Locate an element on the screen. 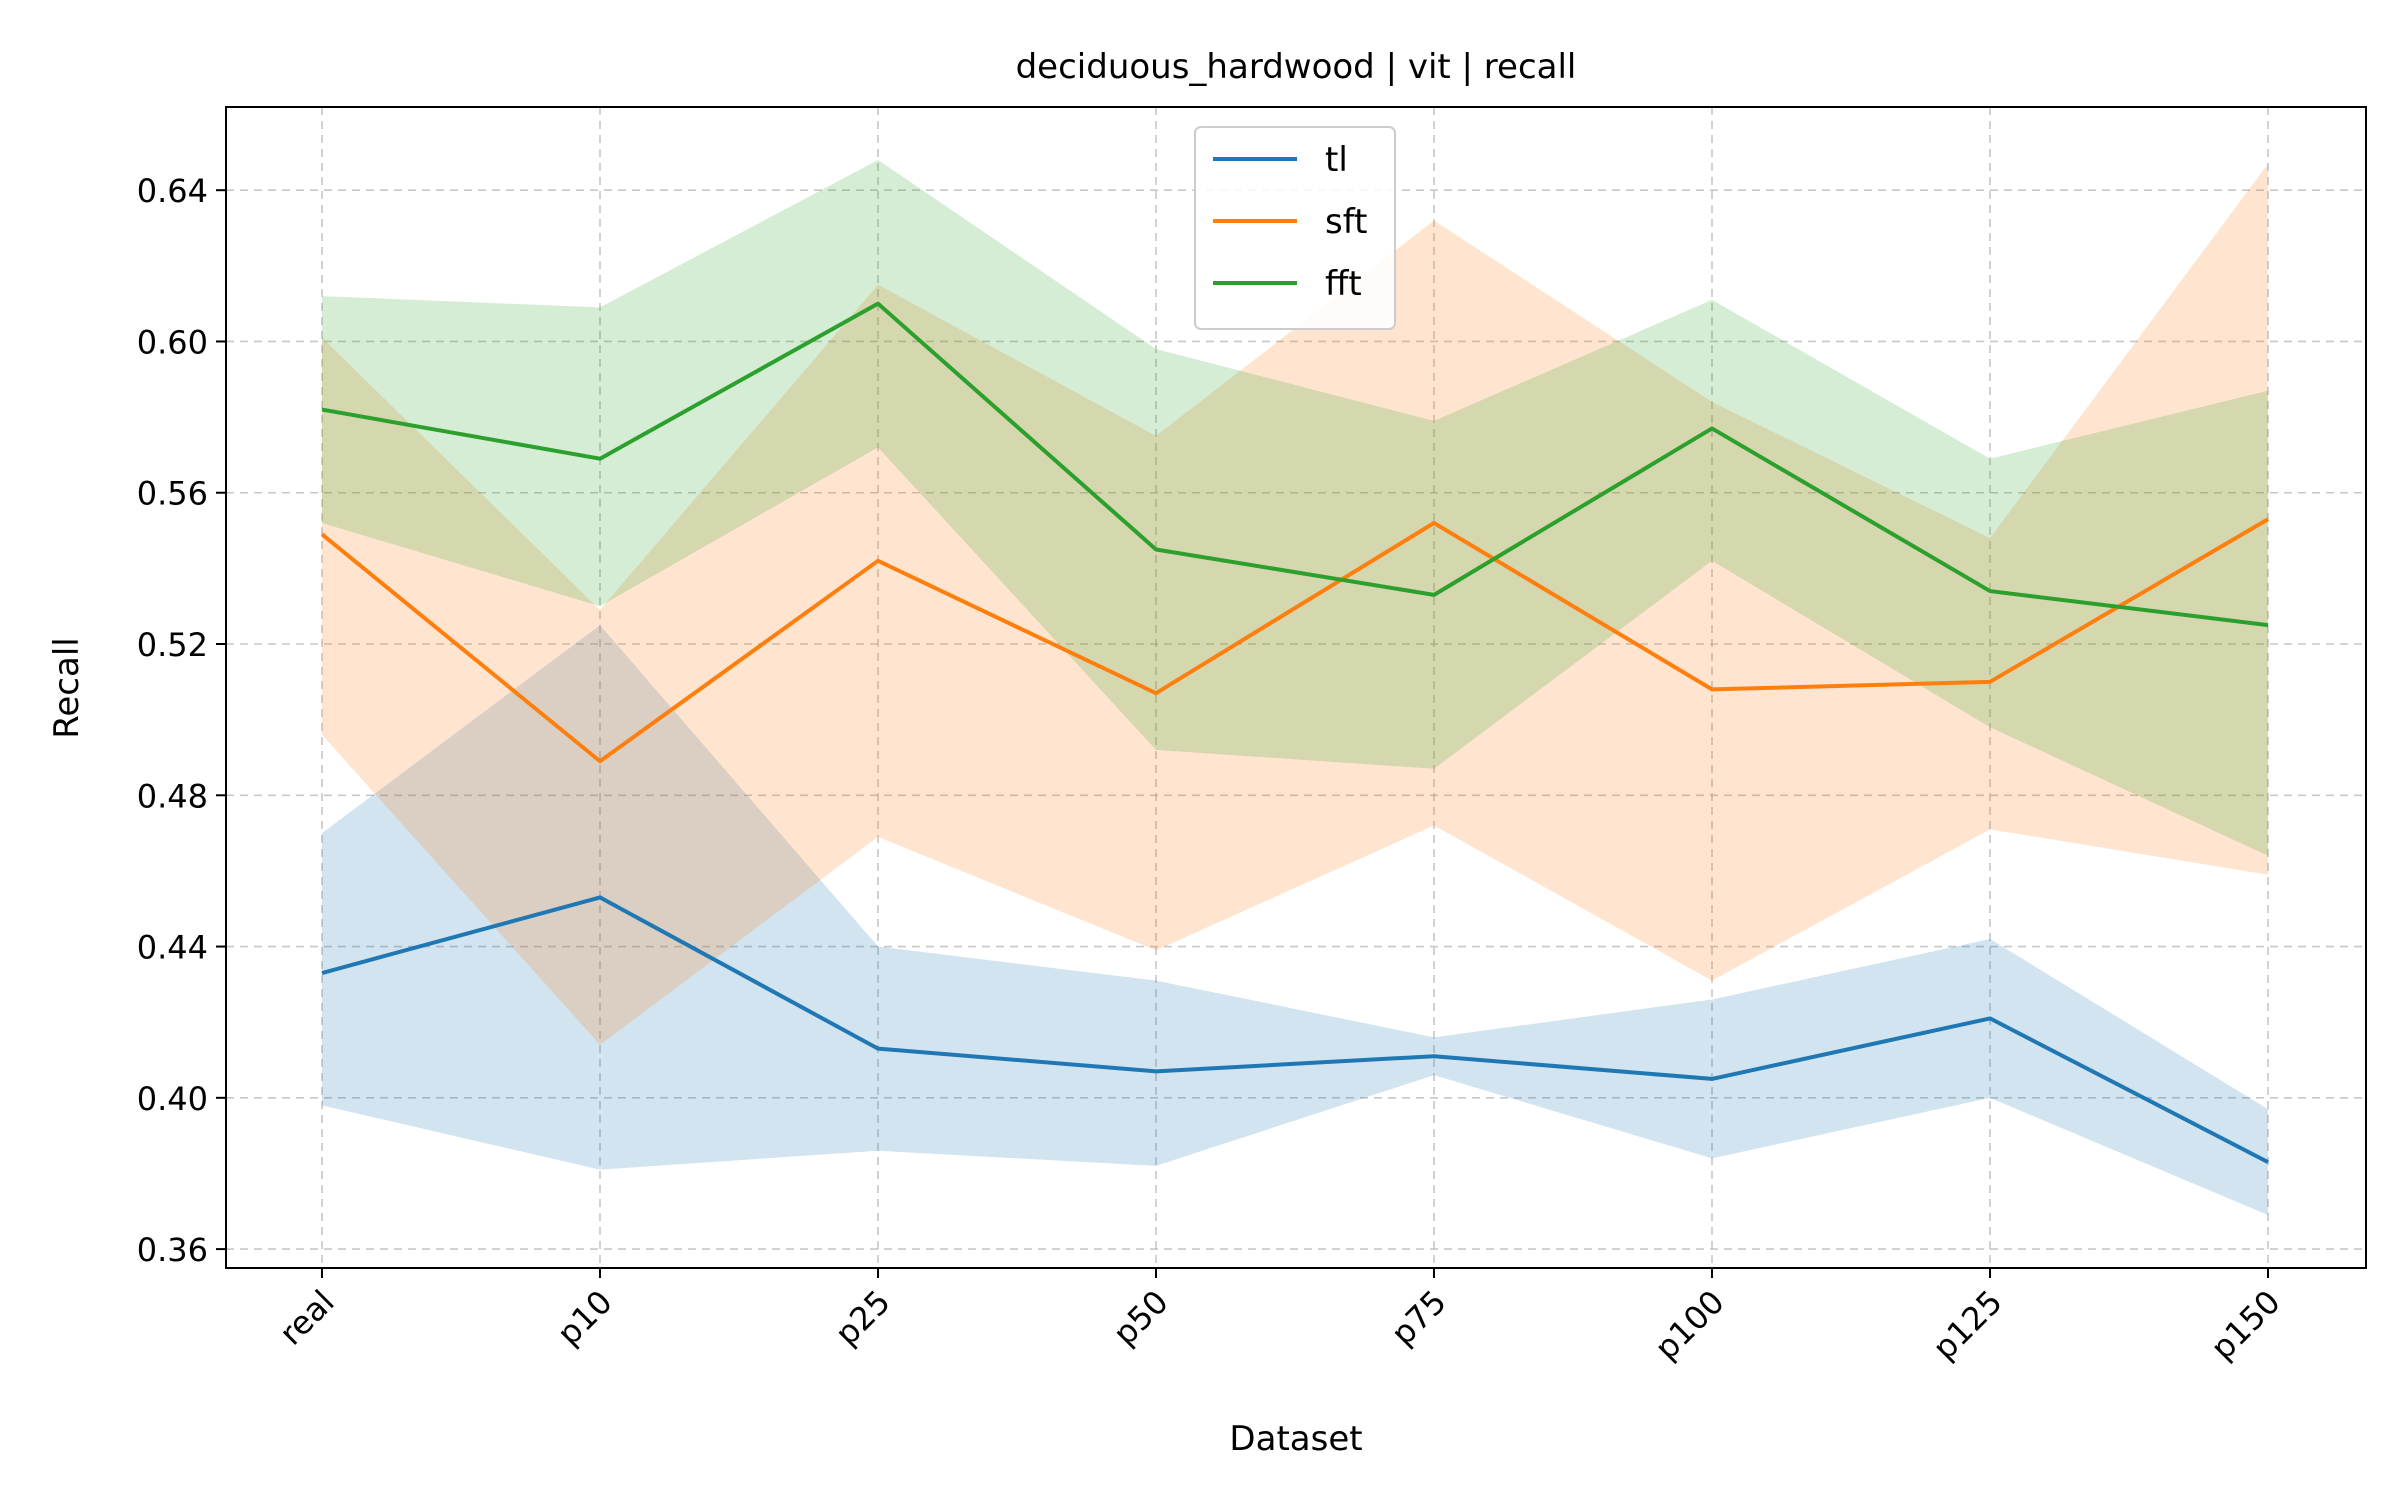 The image size is (2400, 1500). line-tl is located at coordinates (1295, 1029).